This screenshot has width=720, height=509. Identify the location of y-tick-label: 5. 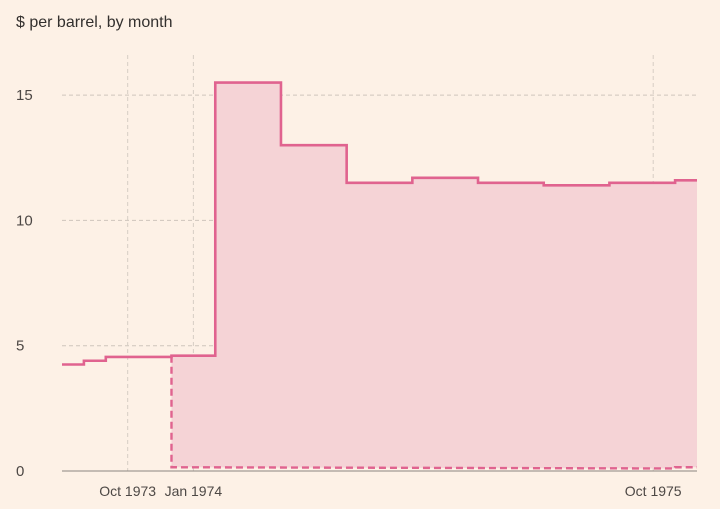
(20, 346).